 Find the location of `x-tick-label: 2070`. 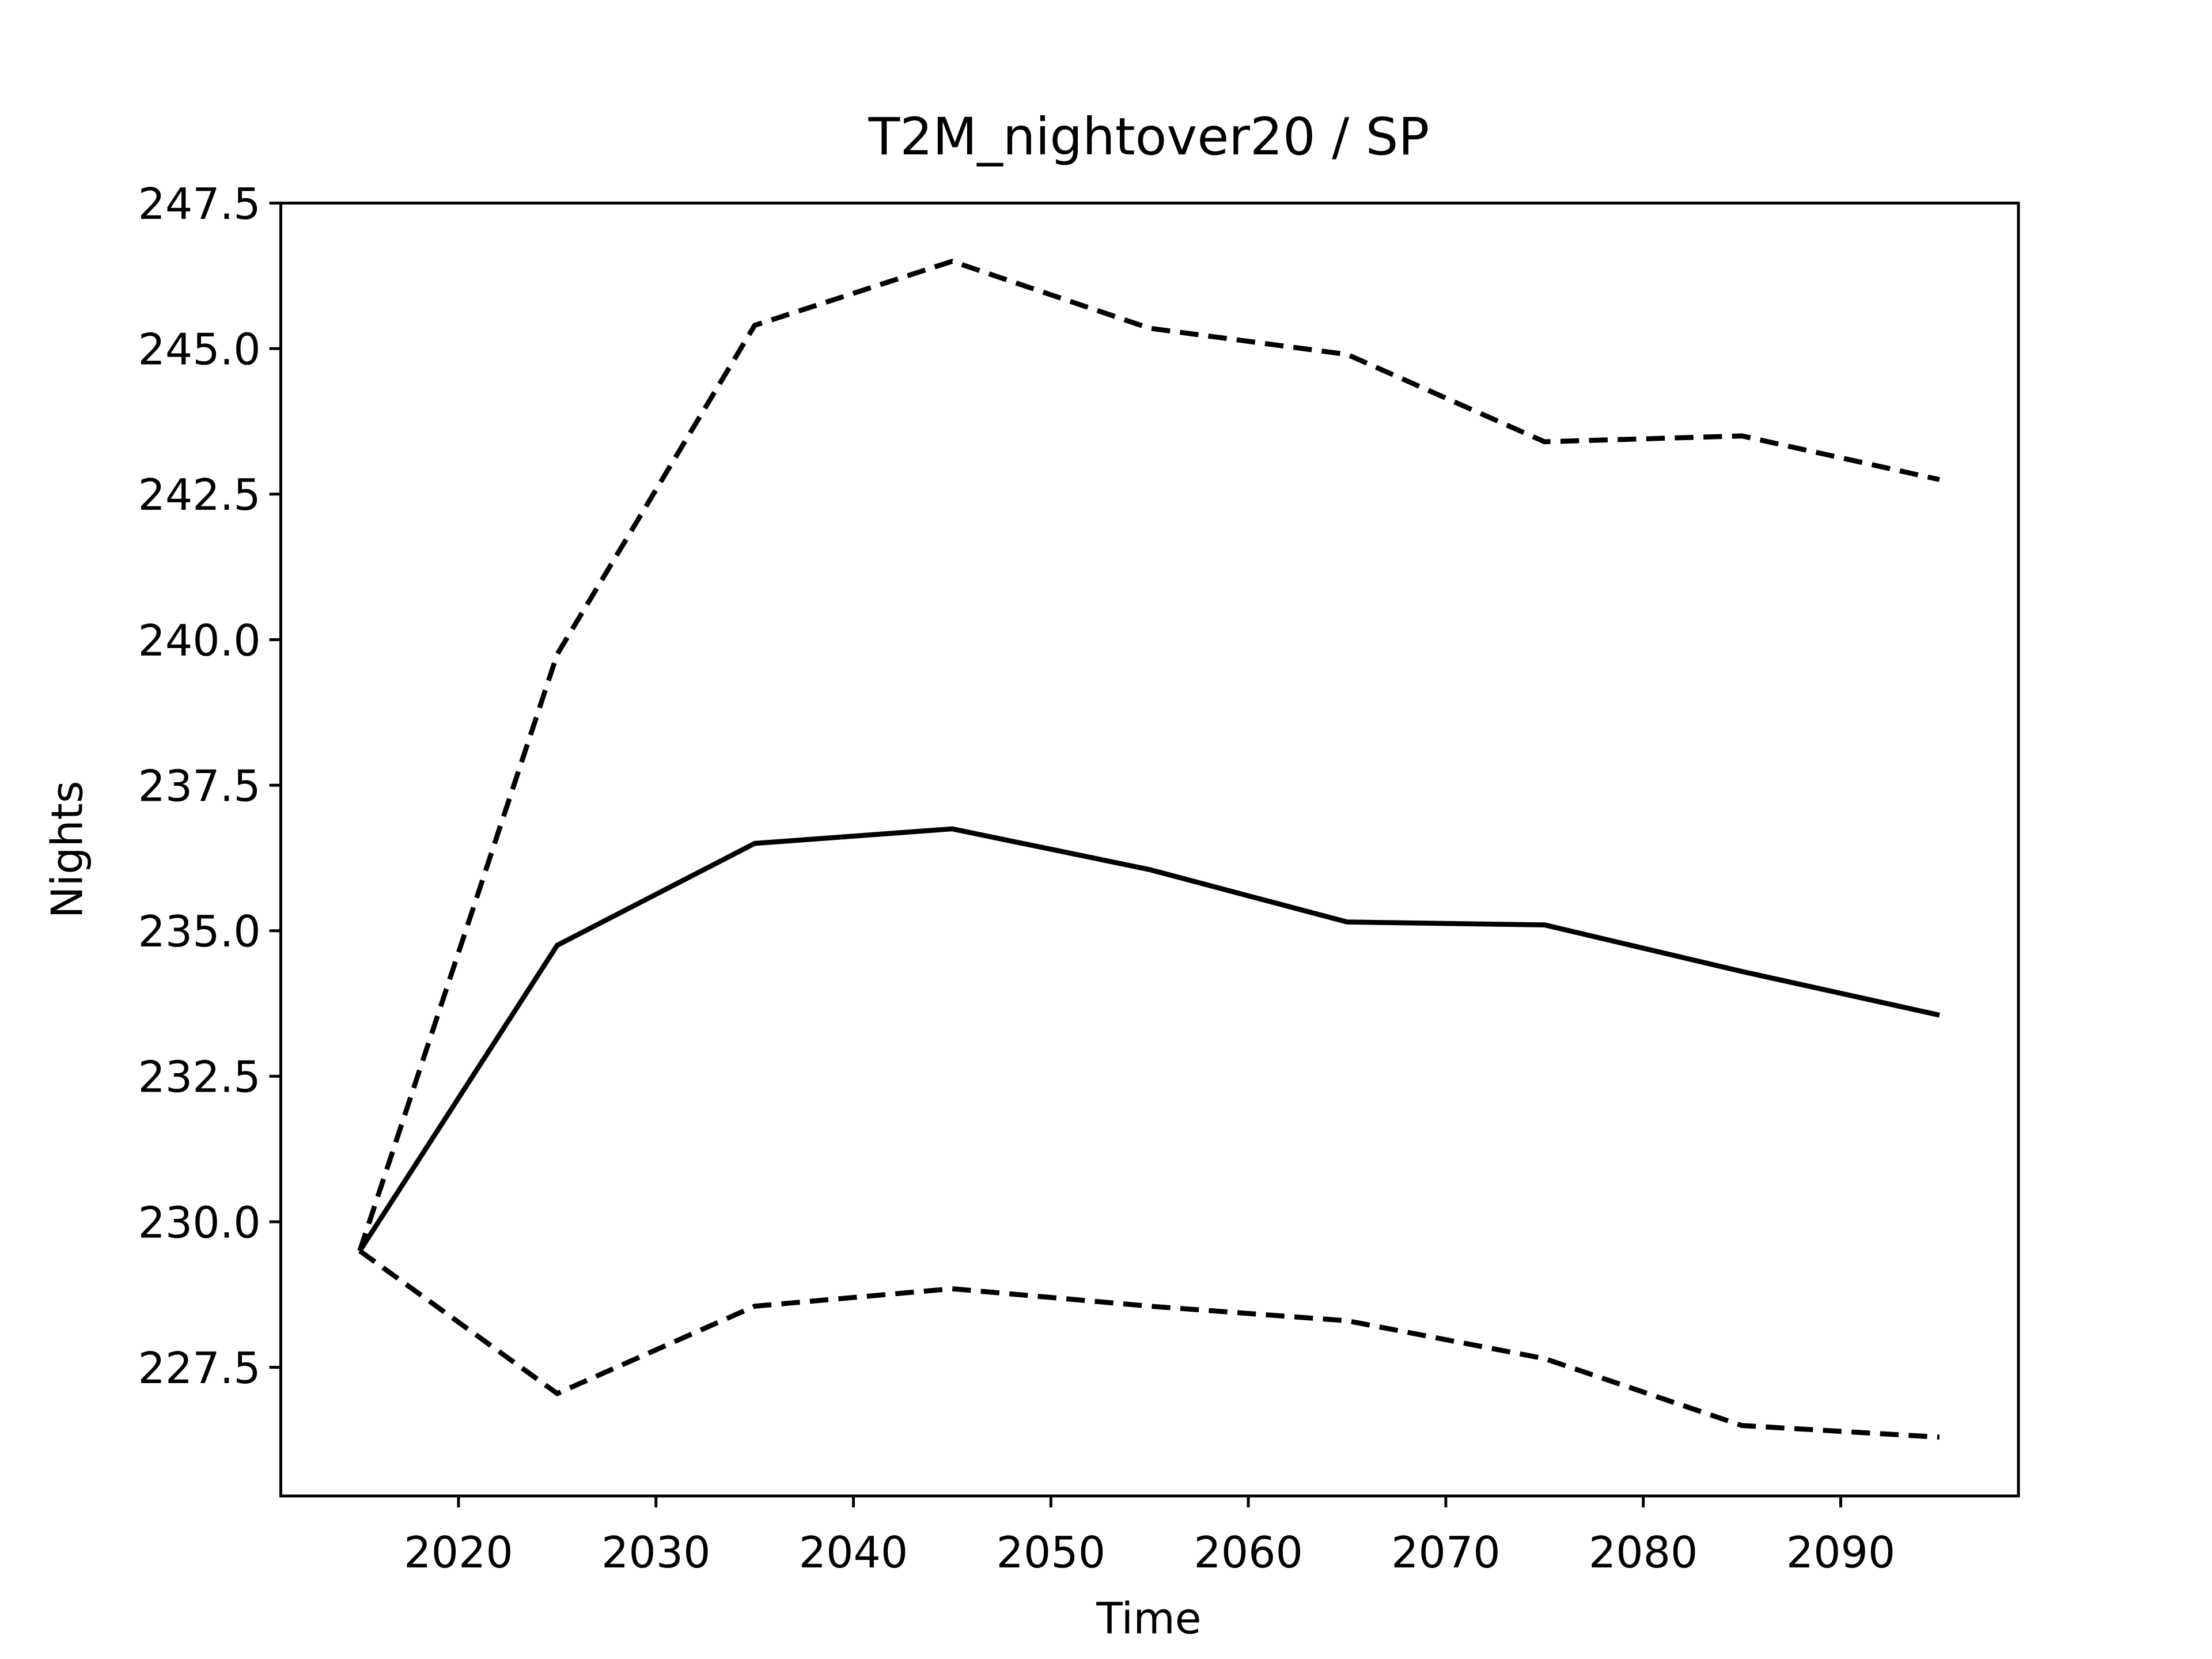

x-tick-label: 2070 is located at coordinates (1446, 1553).